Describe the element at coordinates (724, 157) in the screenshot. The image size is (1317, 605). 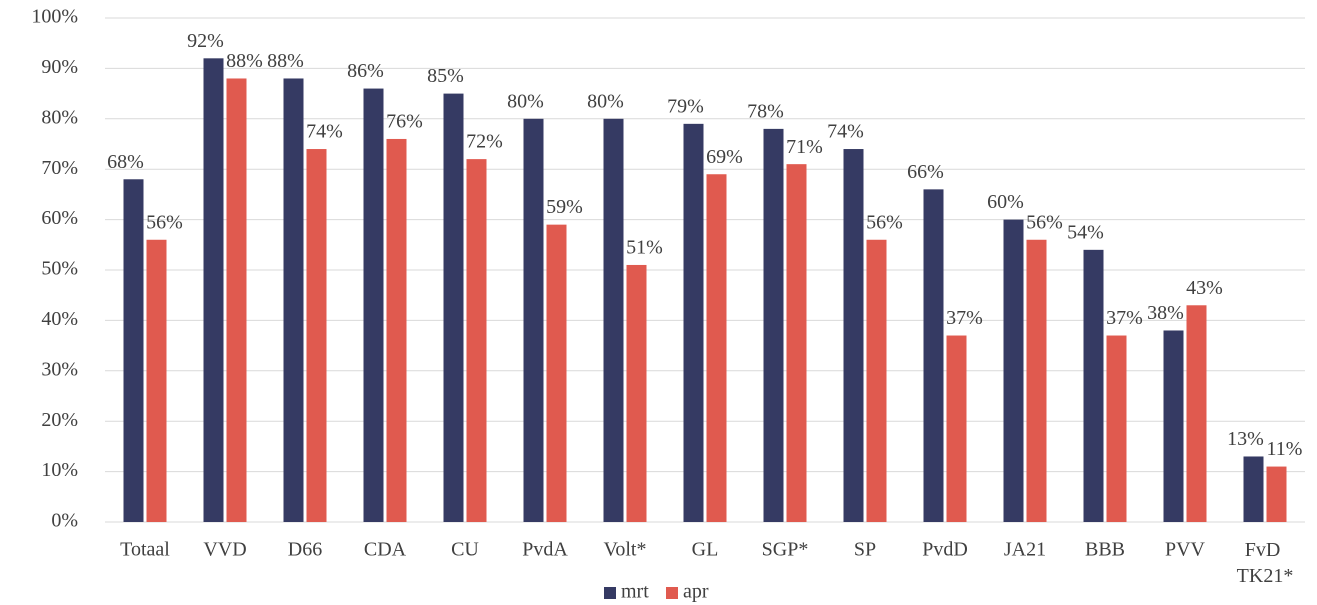
I see `data-label: 69%` at that location.